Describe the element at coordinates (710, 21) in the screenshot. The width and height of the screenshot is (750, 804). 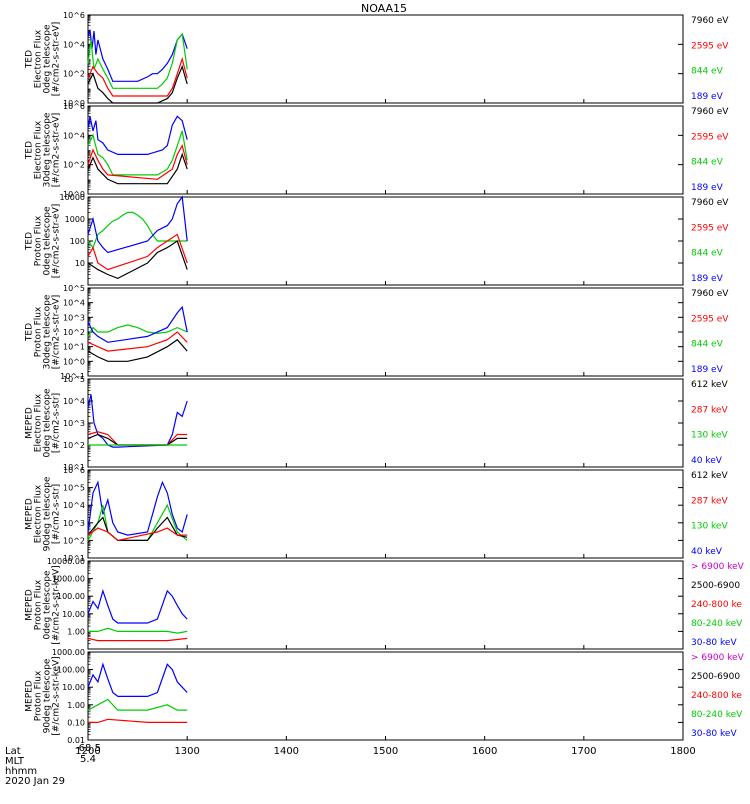
I see `legend-entry: 7960 eV` at that location.